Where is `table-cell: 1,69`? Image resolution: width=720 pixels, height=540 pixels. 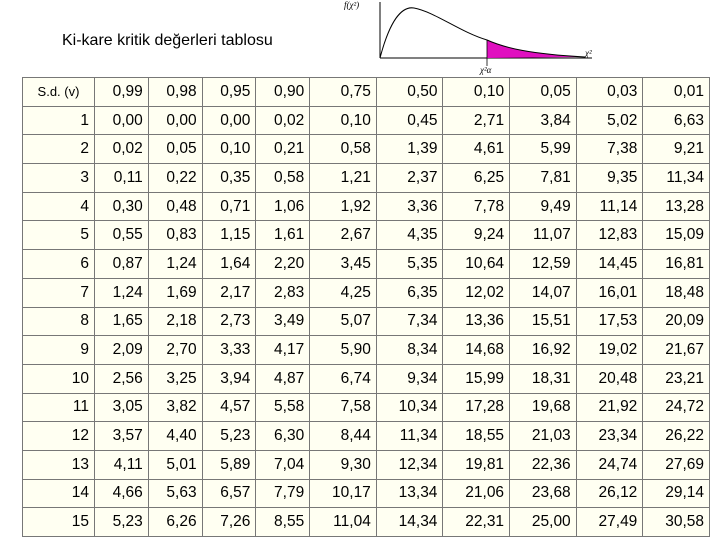
table-cell: 1,69 is located at coordinates (175, 292).